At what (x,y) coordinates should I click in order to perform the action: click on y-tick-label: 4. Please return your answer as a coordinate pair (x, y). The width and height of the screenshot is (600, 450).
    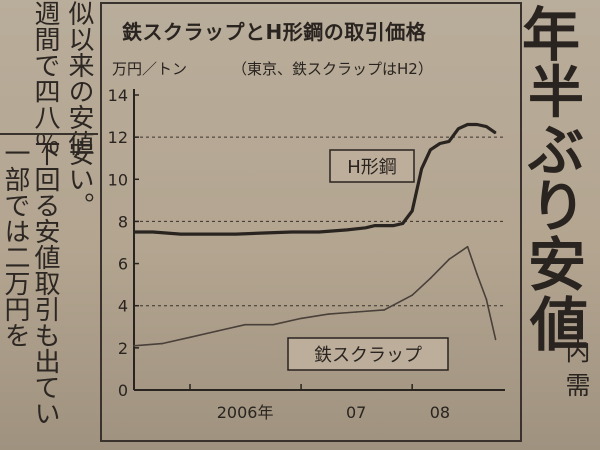
    Looking at the image, I should click on (123, 306).